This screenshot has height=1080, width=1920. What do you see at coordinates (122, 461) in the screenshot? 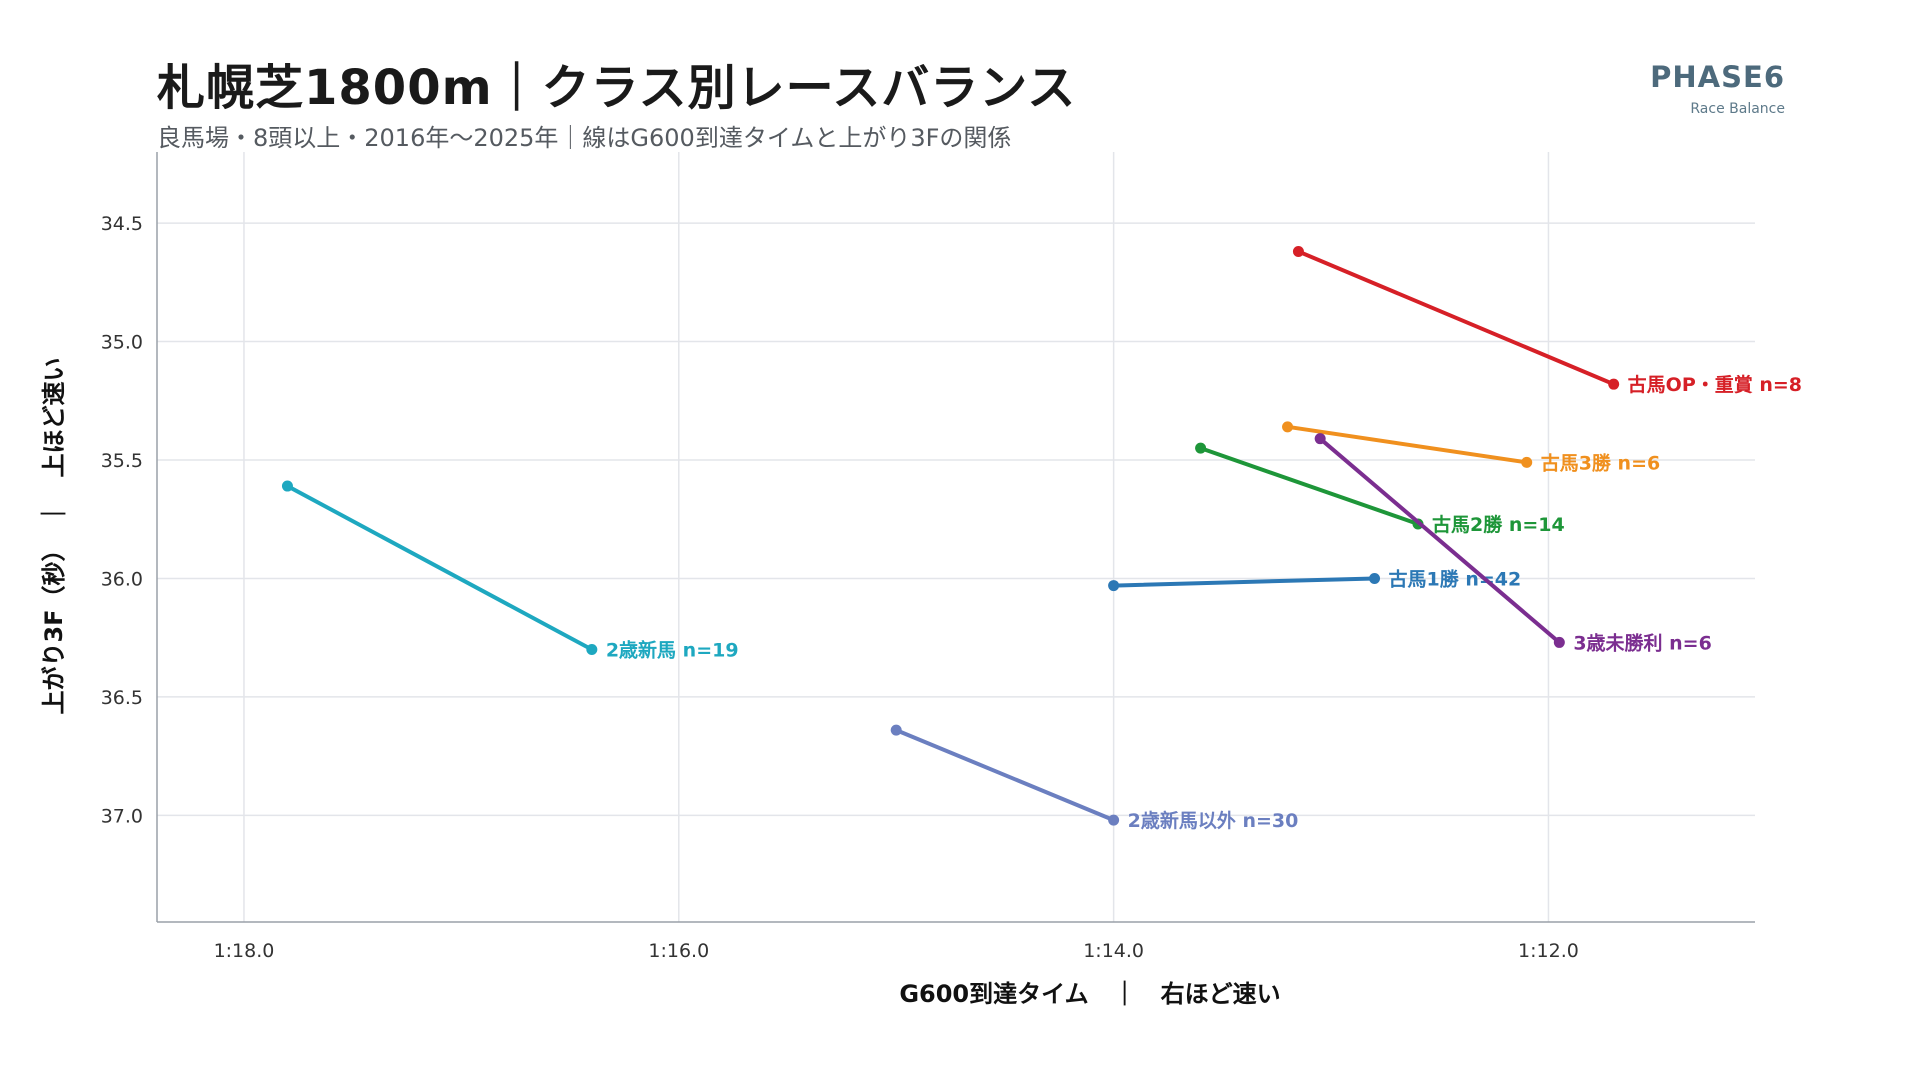
I see `y-tick-label: 35.5` at bounding box center [122, 461].